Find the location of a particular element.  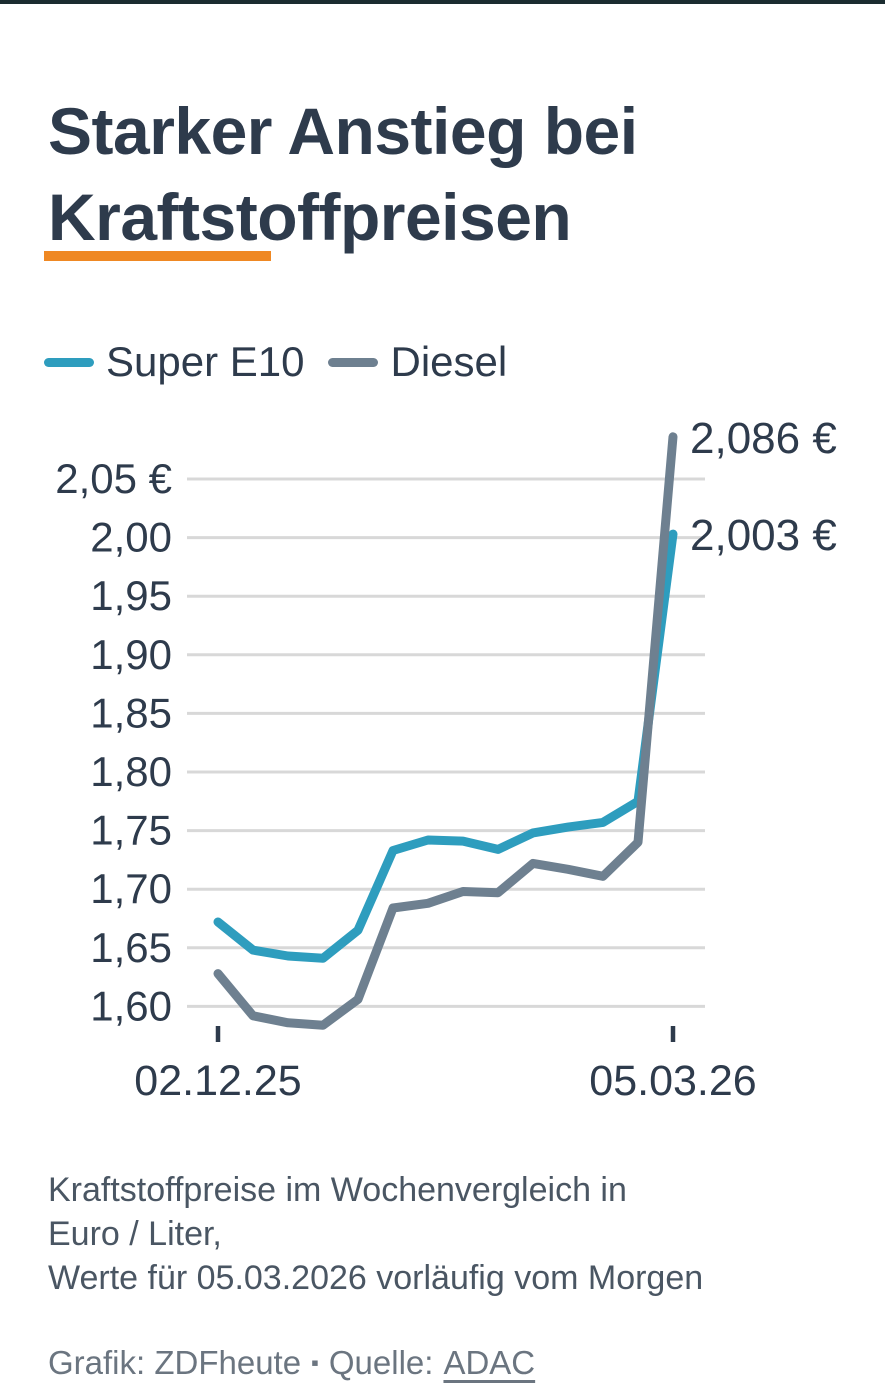

title-accent-bar is located at coordinates (157, 256).